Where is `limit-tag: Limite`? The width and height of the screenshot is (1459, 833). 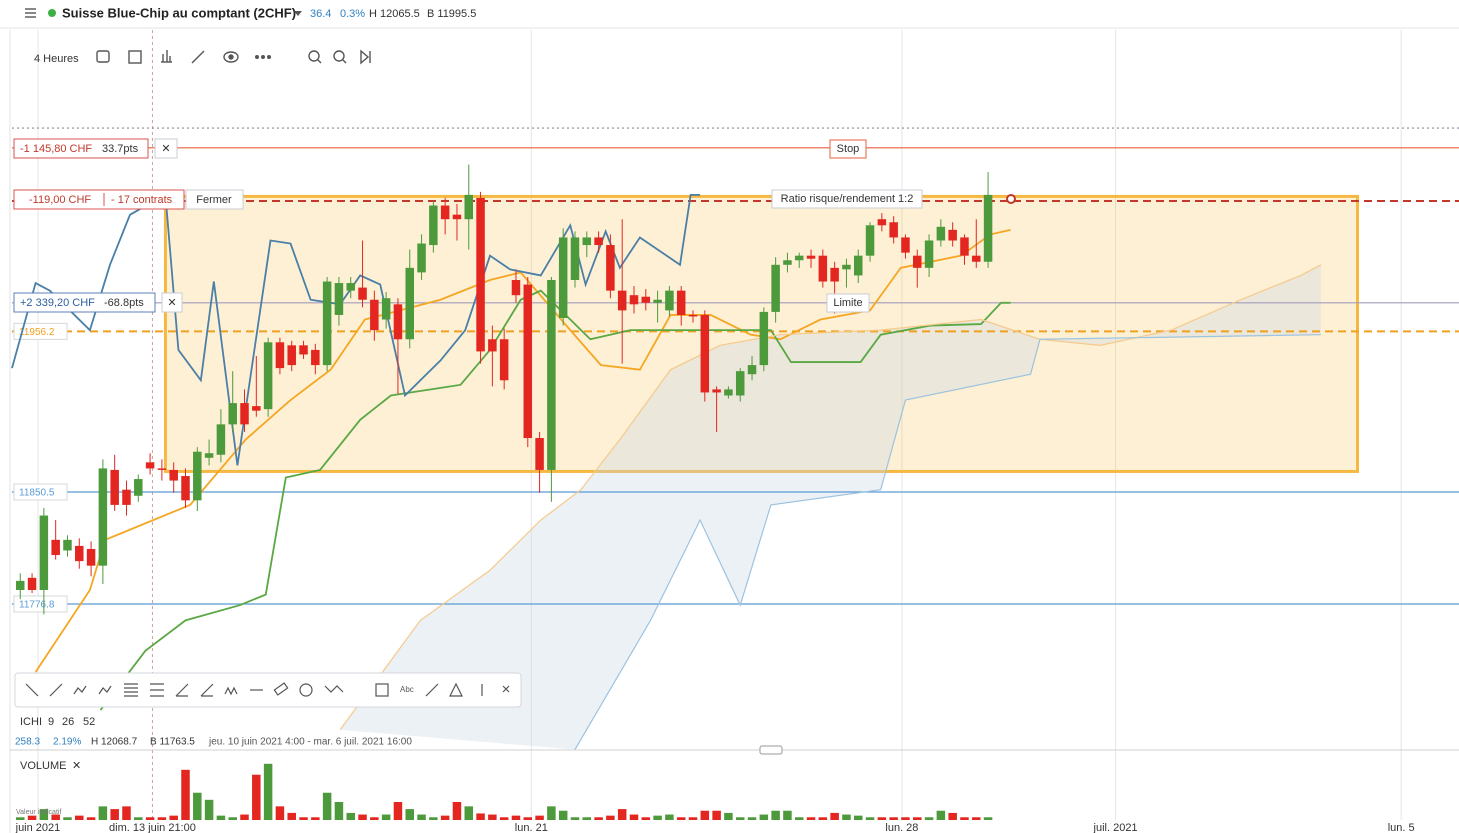
limit-tag: Limite is located at coordinates (847, 303).